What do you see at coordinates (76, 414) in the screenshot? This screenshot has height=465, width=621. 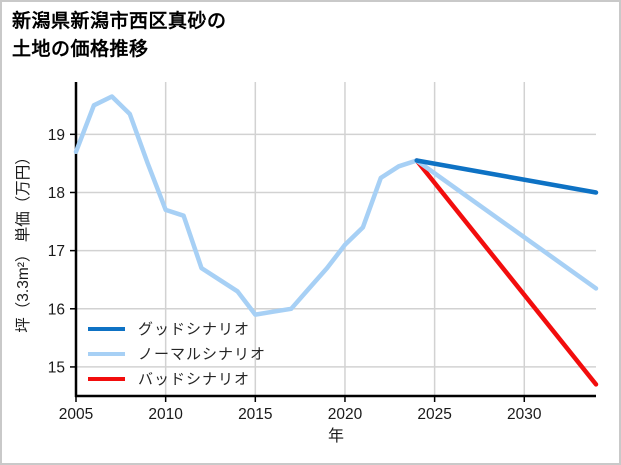 I see `x-tick-label: 2005` at bounding box center [76, 414].